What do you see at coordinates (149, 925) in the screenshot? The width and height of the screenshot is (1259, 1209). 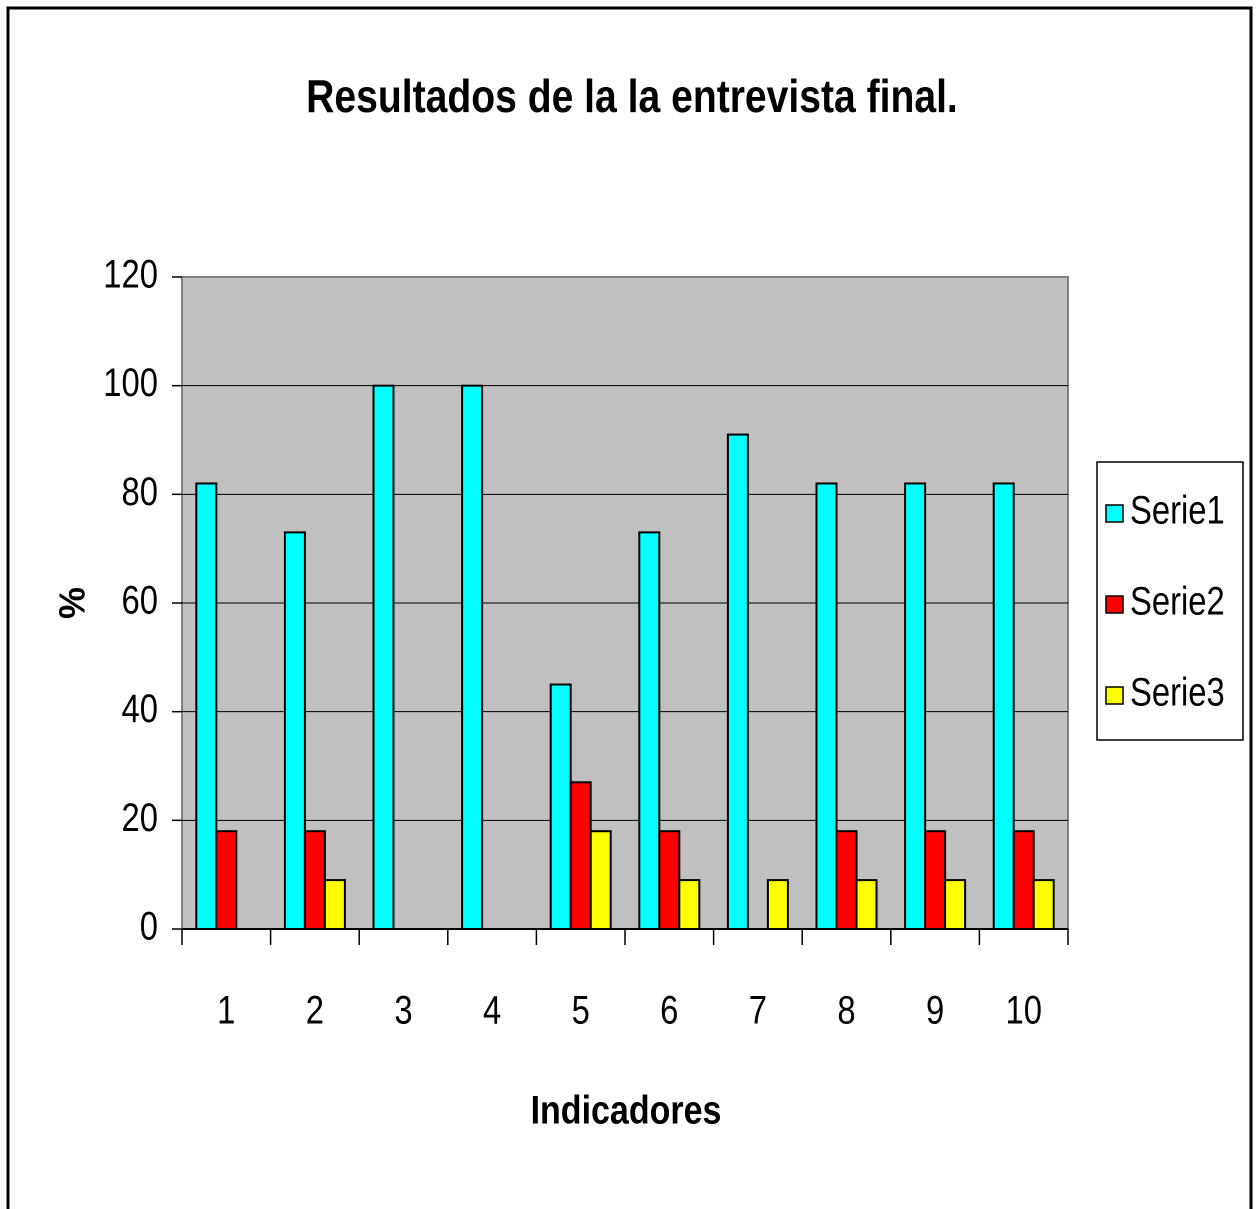 I see `y-tick-label: 0` at bounding box center [149, 925].